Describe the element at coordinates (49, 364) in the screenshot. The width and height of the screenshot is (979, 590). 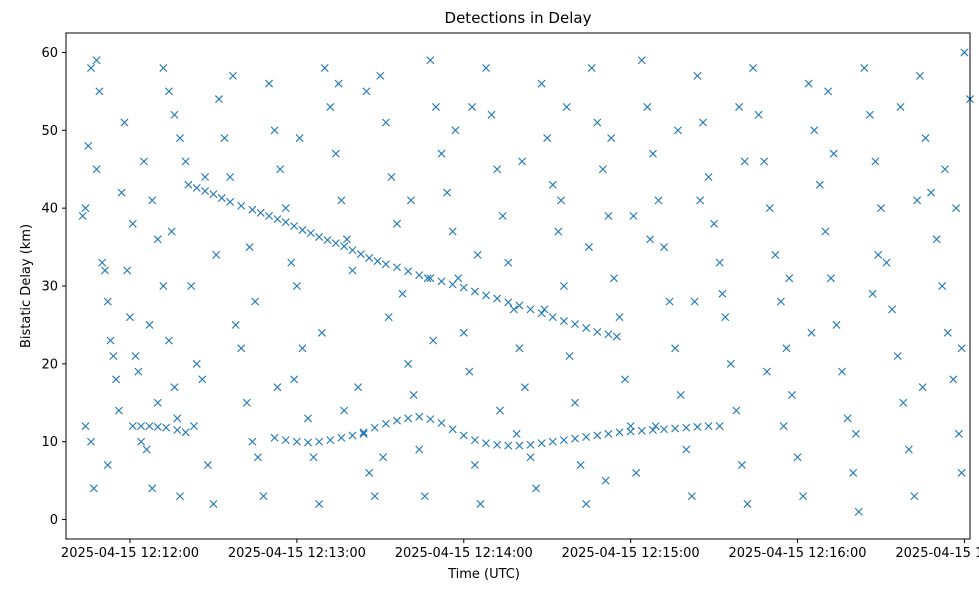
I see `y-tick-label: 20` at that location.